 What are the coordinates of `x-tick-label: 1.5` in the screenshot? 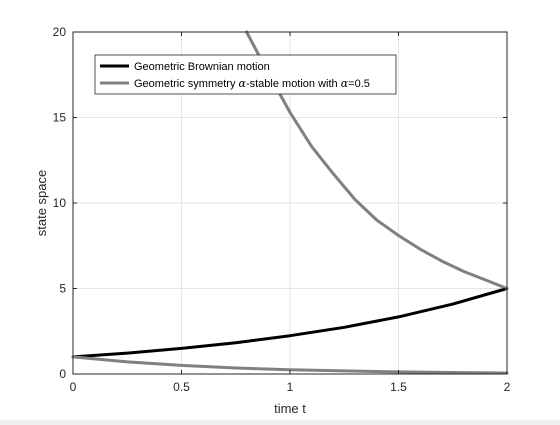 It's located at (398, 387).